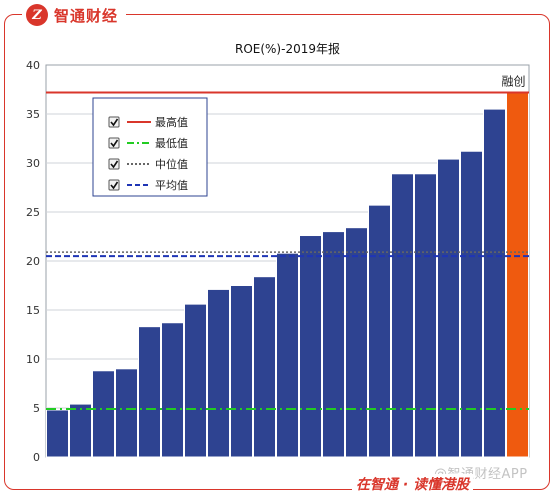  I want to click on y-tick-label-25: 25, so click(33, 212).